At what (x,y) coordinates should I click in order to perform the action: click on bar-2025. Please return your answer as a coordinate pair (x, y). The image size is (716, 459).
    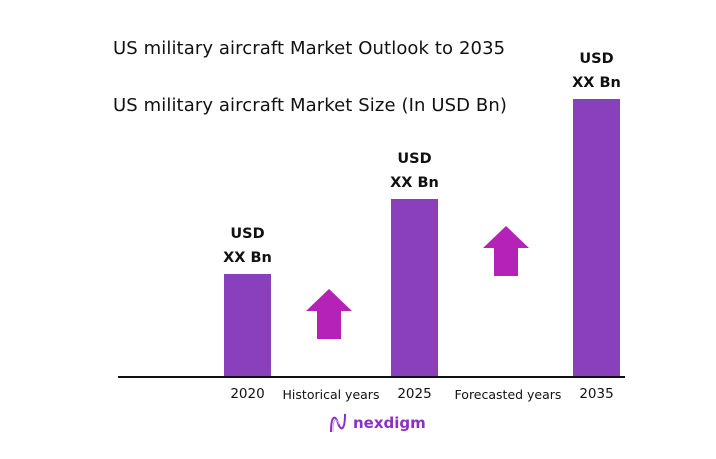
    Looking at the image, I should click on (414, 288).